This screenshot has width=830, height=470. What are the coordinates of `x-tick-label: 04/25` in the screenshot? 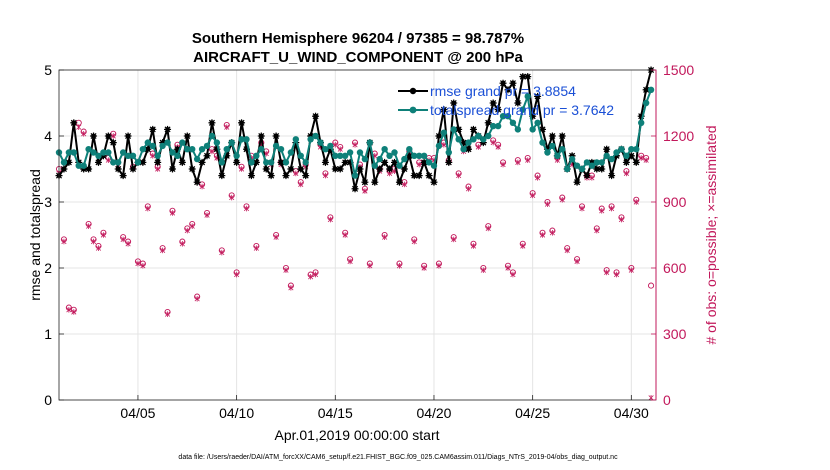 It's located at (532, 413).